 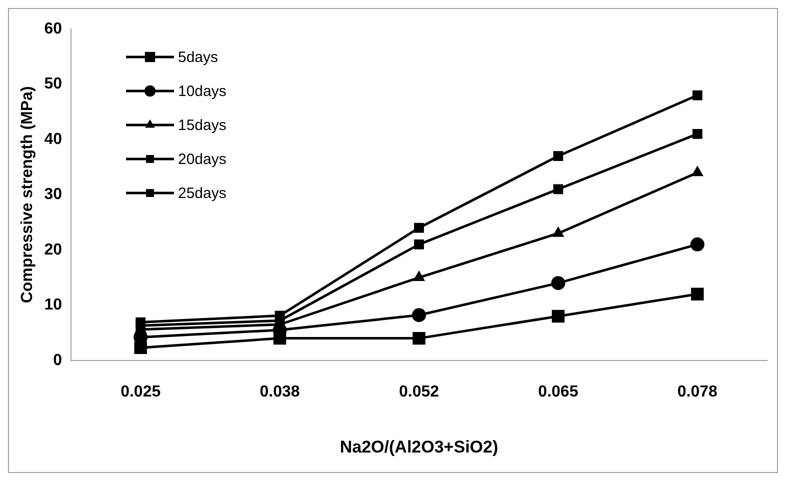 I want to click on x-tick-label: 0.025, so click(x=140, y=391).